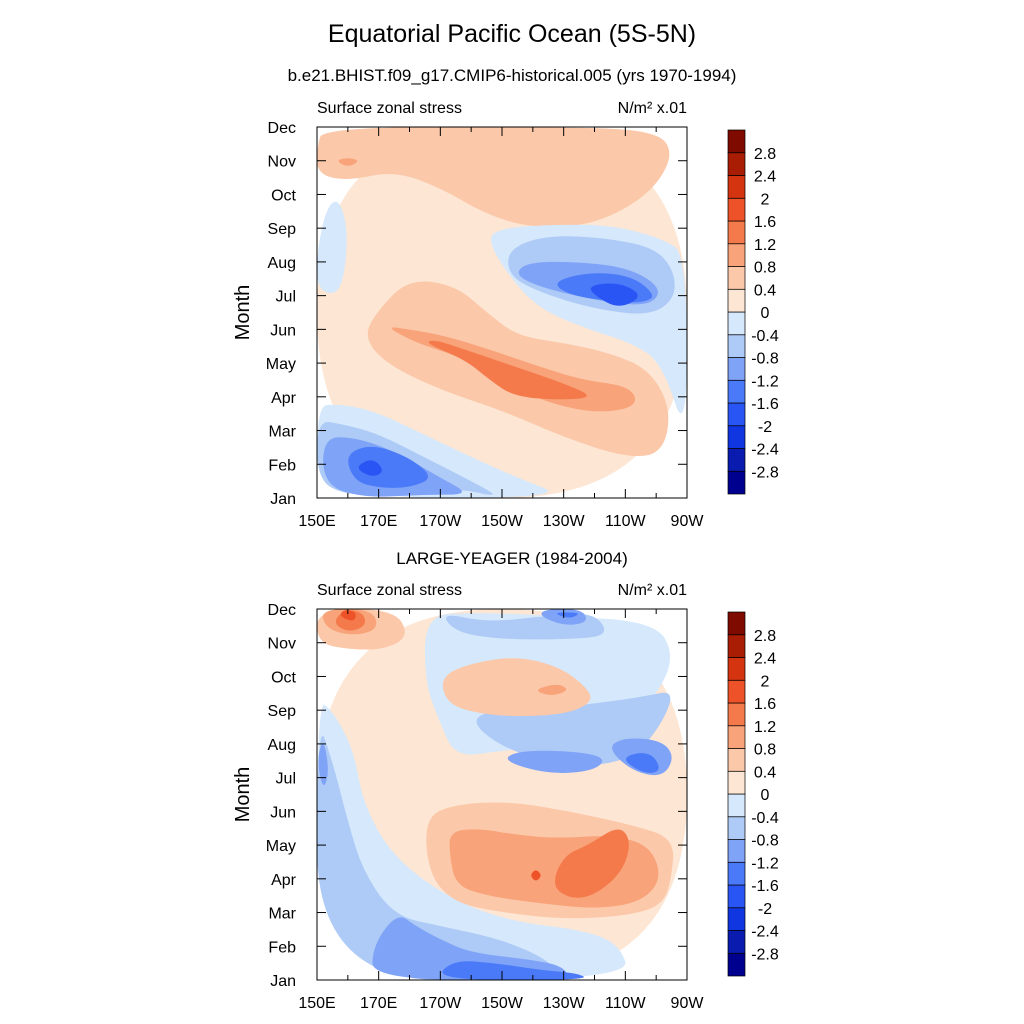 Image resolution: width=1024 pixels, height=1024 pixels. What do you see at coordinates (765, 681) in the screenshot?
I see `colorbar-label: 2` at bounding box center [765, 681].